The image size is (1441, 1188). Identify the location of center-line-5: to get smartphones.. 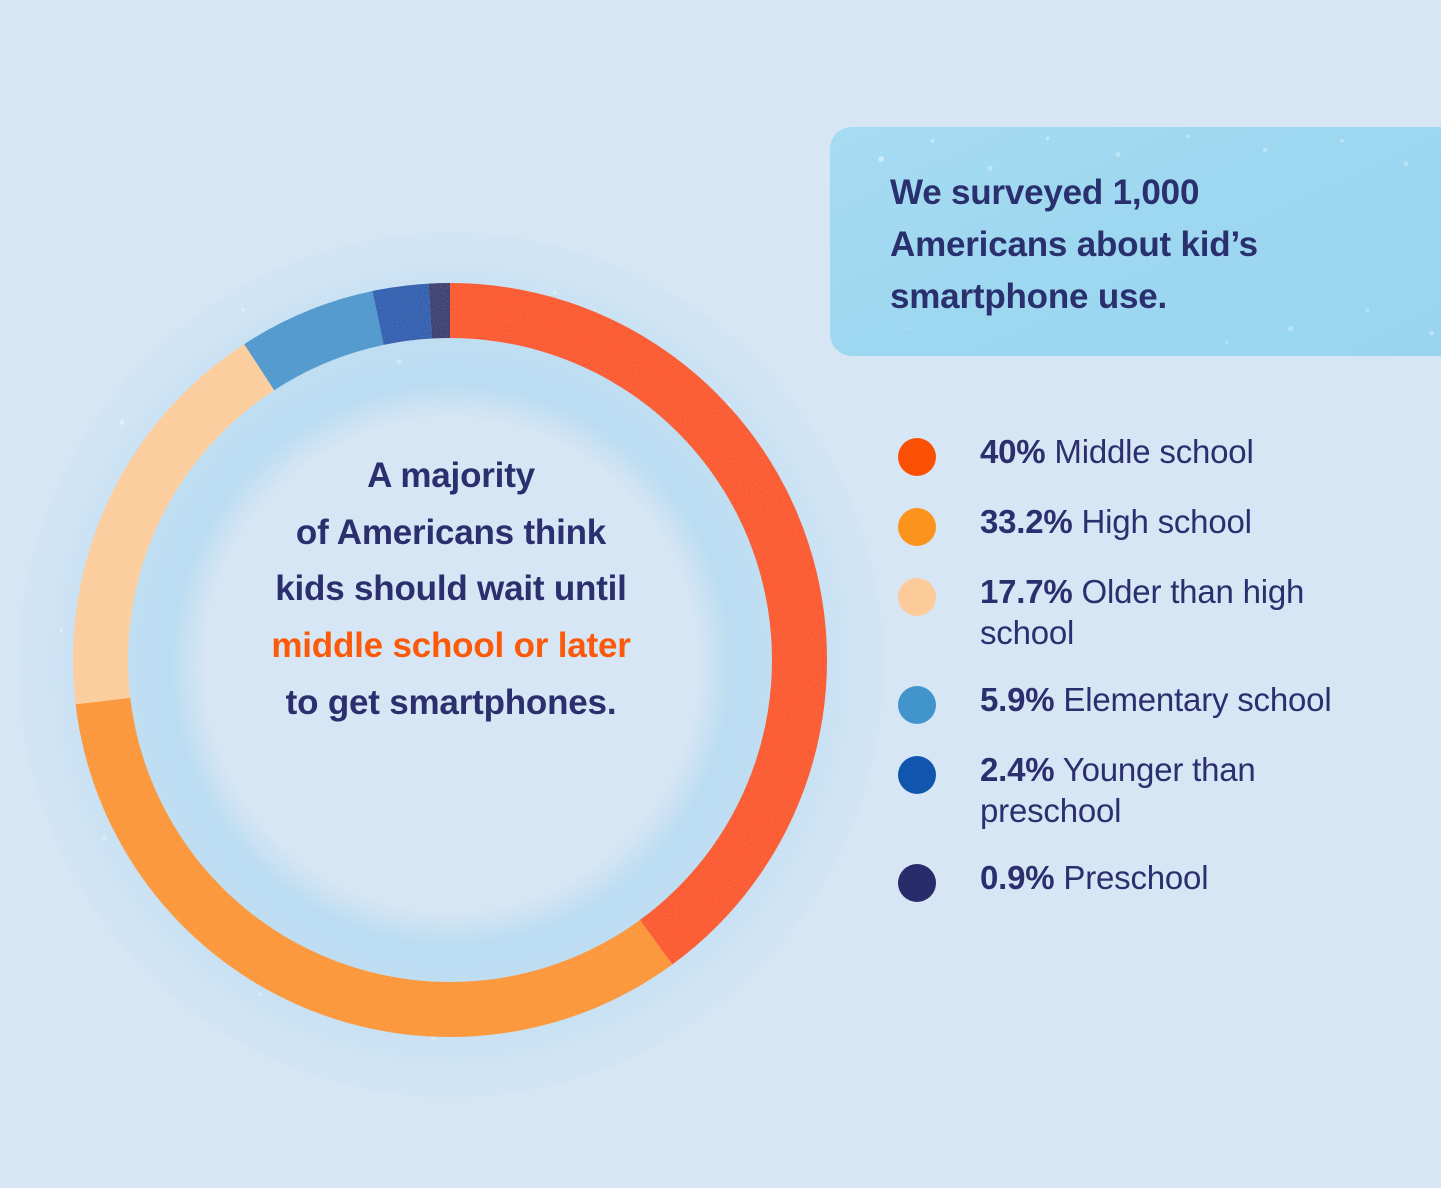
(451, 702).